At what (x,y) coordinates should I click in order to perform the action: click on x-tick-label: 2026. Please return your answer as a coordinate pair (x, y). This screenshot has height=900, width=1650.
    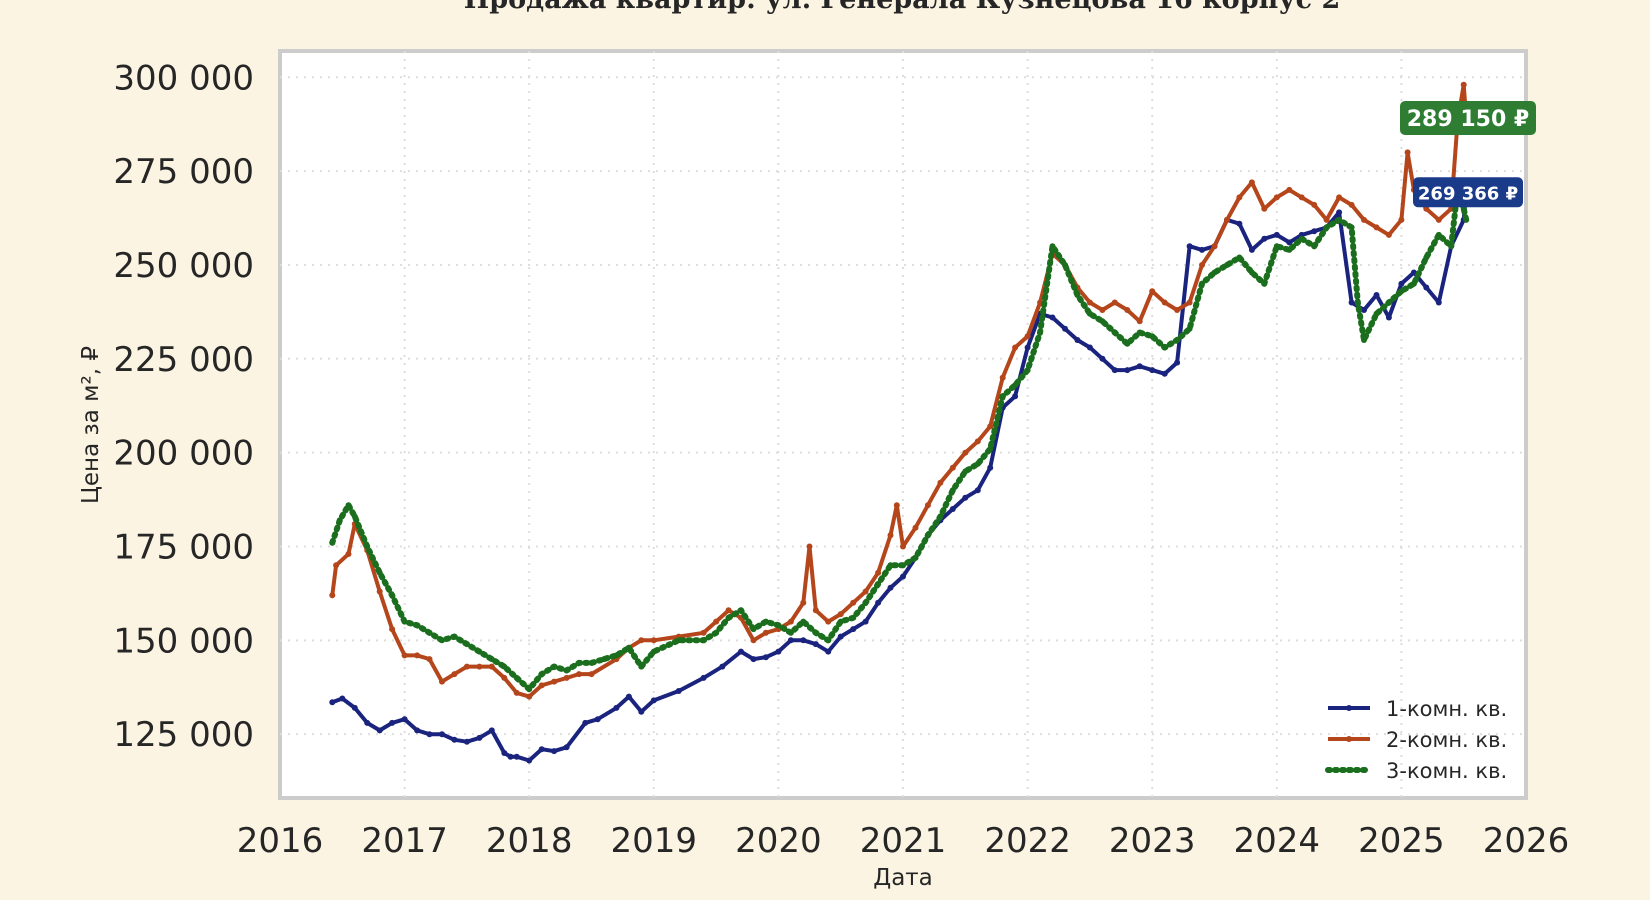
    Looking at the image, I should click on (1526, 841).